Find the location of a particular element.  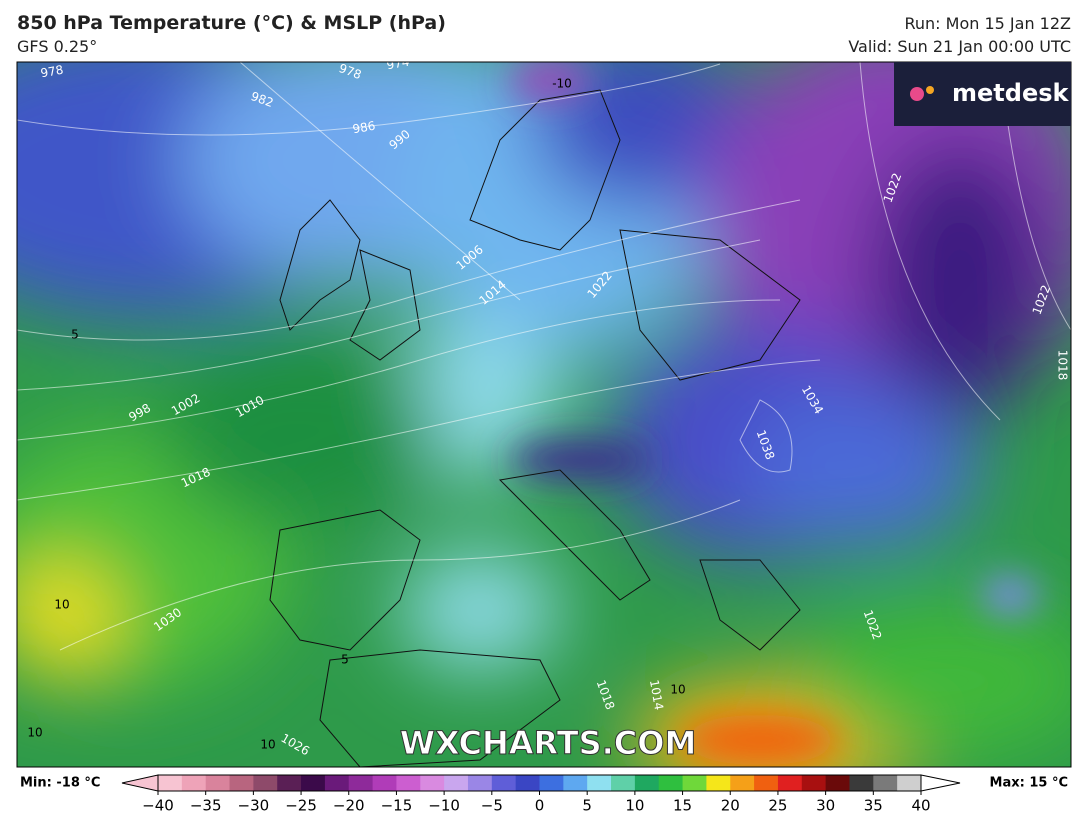

colorbar-tick-label: −35 is located at coordinates (206, 806).